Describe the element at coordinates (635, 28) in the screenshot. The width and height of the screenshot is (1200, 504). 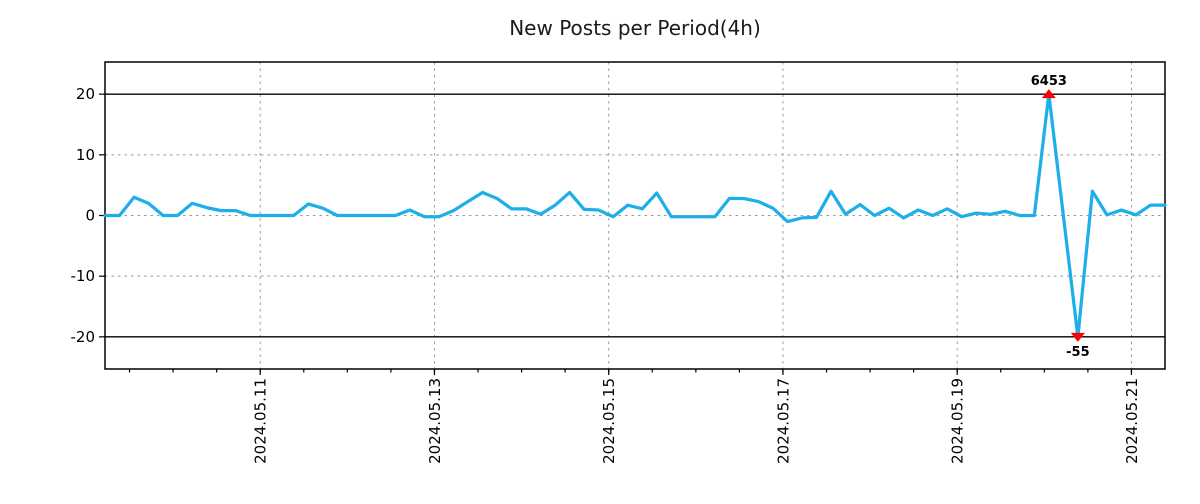
I see `chart-title: New Posts per Period(4h)` at that location.